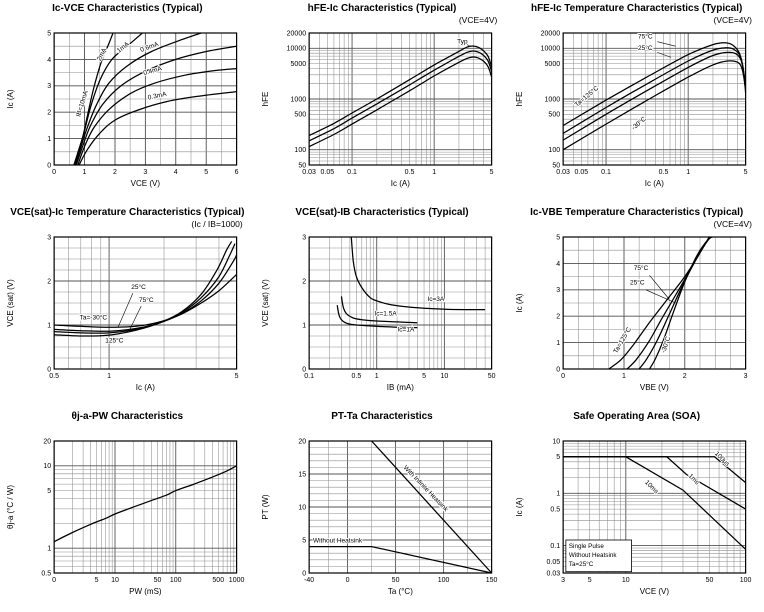 This screenshot has width=764, height=612. I want to click on svg-text: PW (mS), so click(145, 591).